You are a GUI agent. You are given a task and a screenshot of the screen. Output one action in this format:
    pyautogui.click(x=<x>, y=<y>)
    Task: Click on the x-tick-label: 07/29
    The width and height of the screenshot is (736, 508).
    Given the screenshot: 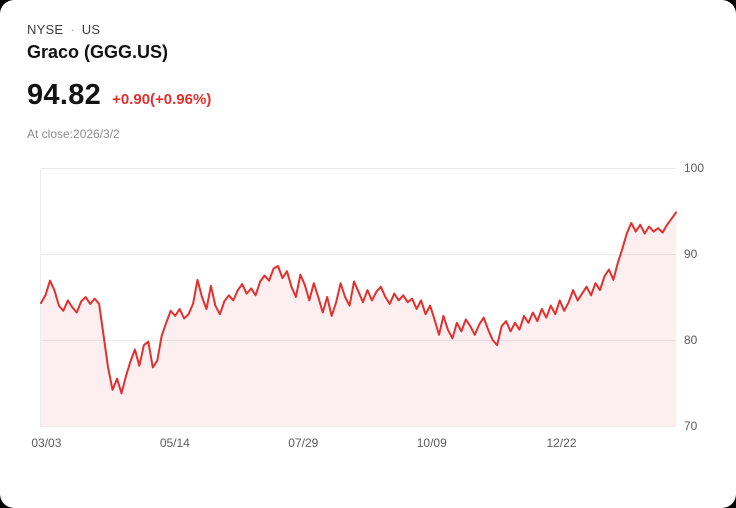 What is the action you would take?
    pyautogui.click(x=303, y=443)
    